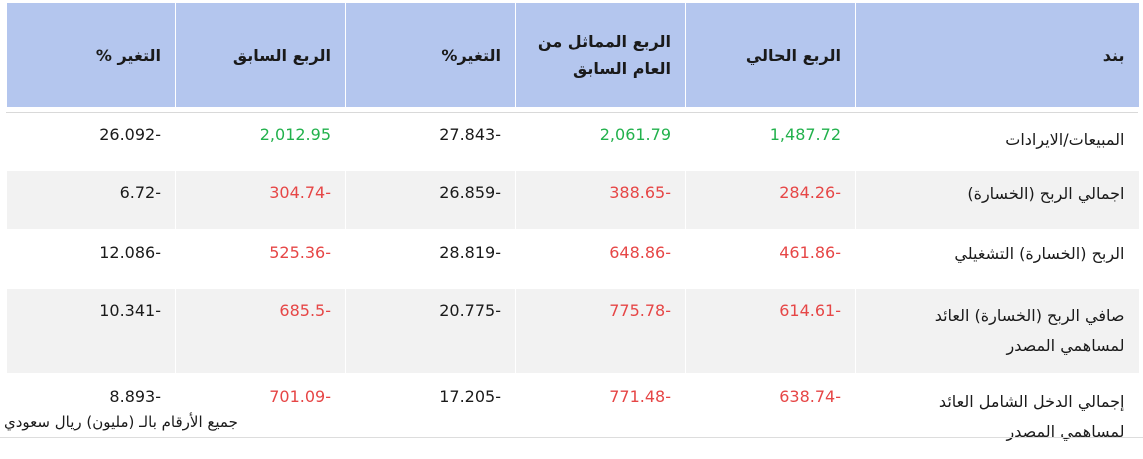  I want to click on header-item: بند, so click(997, 55).